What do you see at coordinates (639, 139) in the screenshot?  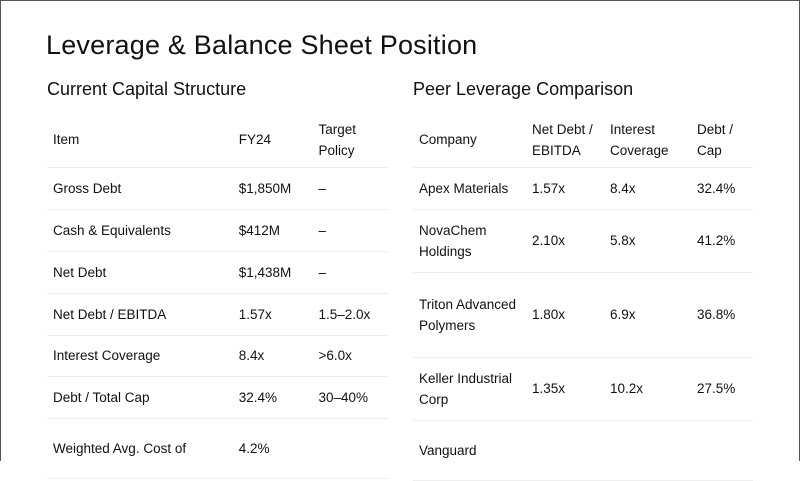 I see `column-header: Interest Coverage` at bounding box center [639, 139].